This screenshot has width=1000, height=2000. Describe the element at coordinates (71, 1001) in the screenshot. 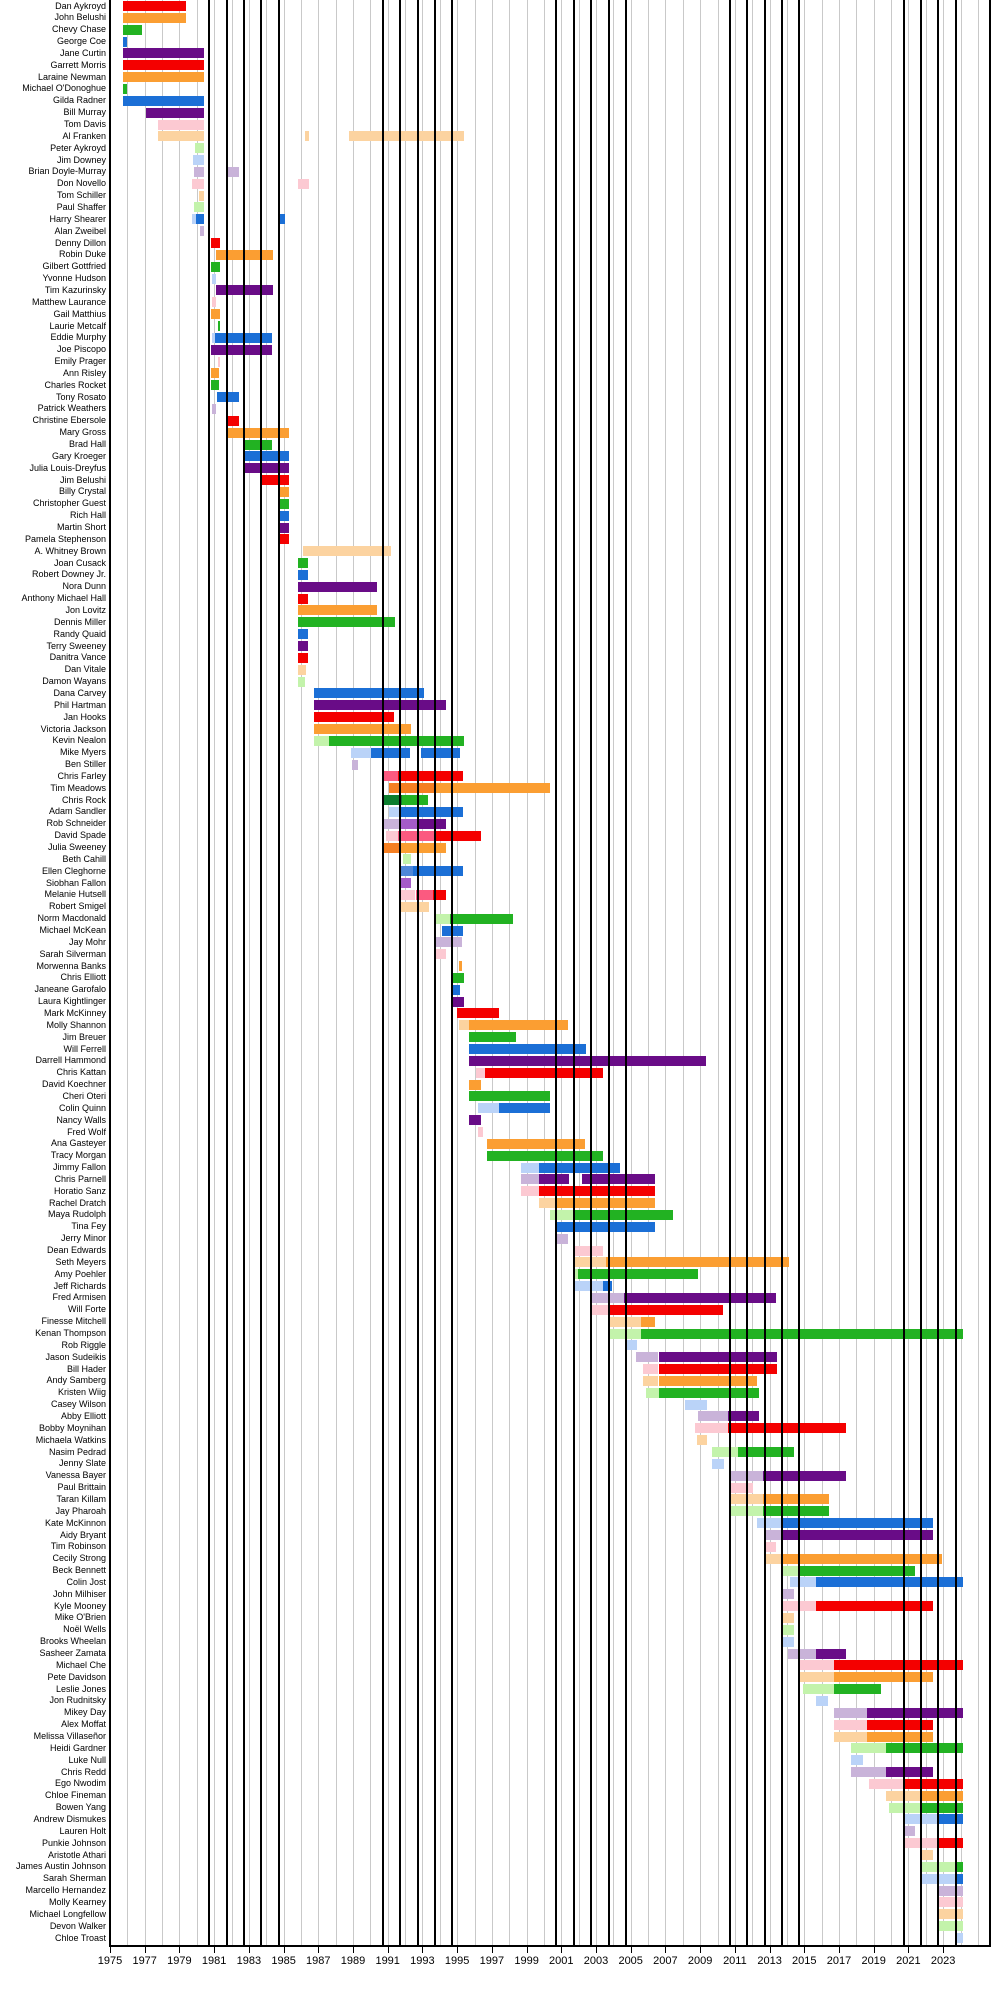

I see `cast-member-label: Laura Kightlinger` at that location.